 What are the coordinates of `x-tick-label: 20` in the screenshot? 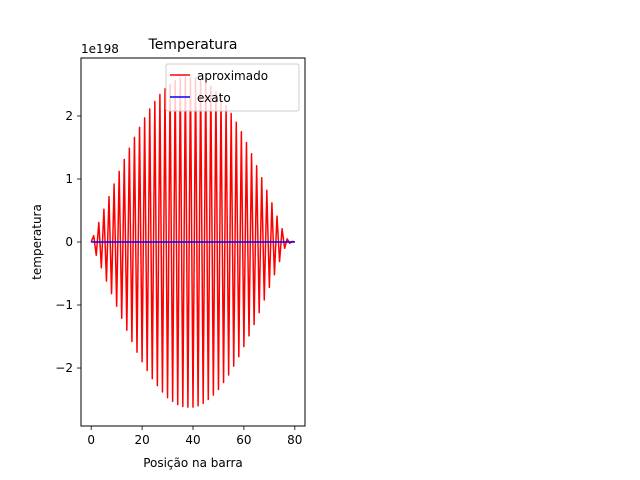 It's located at (141, 440).